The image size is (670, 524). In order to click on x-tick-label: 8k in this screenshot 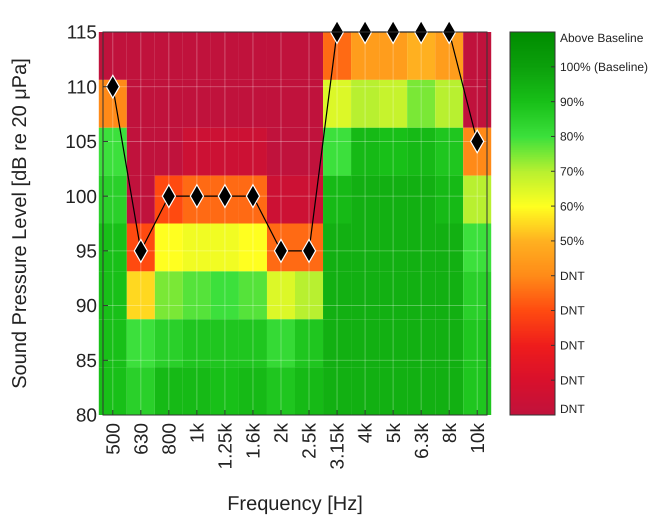, I will do `click(450, 433)`.